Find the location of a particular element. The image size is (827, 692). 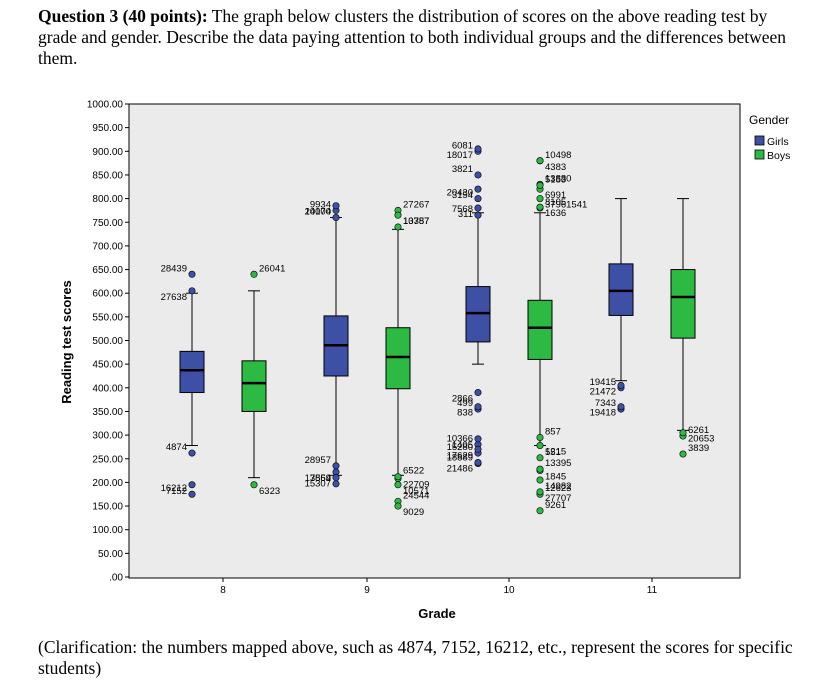

outlier-label: 27267 is located at coordinates (416, 204).